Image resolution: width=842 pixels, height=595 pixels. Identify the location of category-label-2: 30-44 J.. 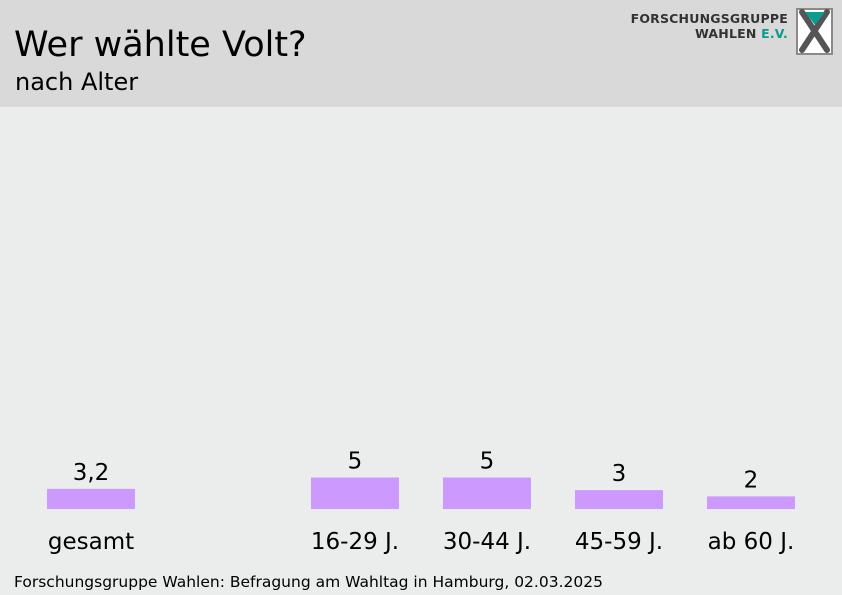
(487, 542).